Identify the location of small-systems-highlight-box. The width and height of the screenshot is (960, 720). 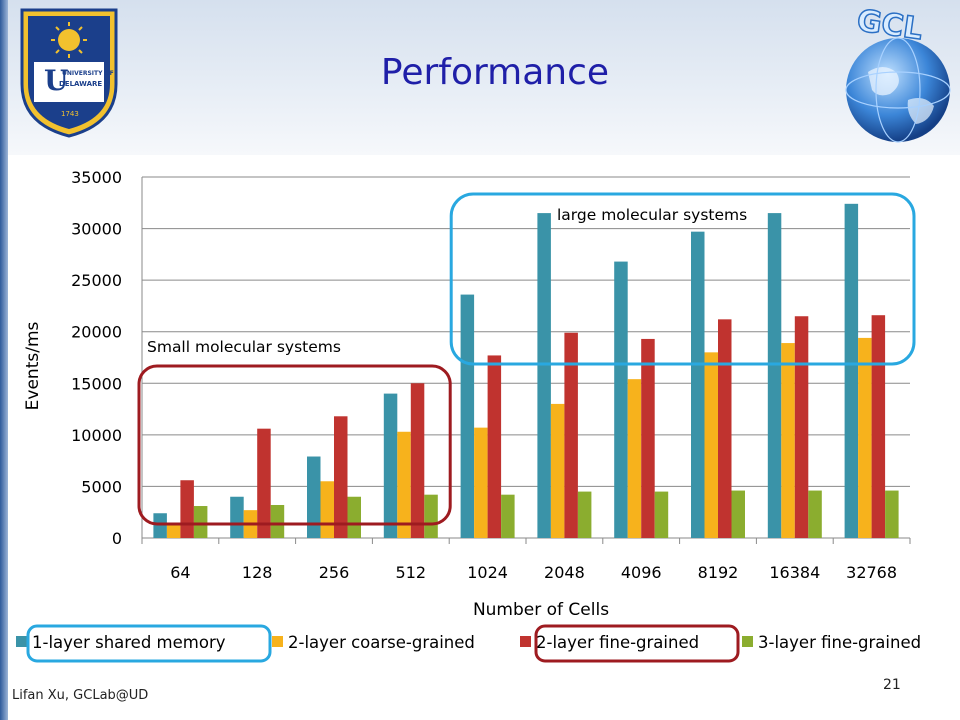
(294, 445).